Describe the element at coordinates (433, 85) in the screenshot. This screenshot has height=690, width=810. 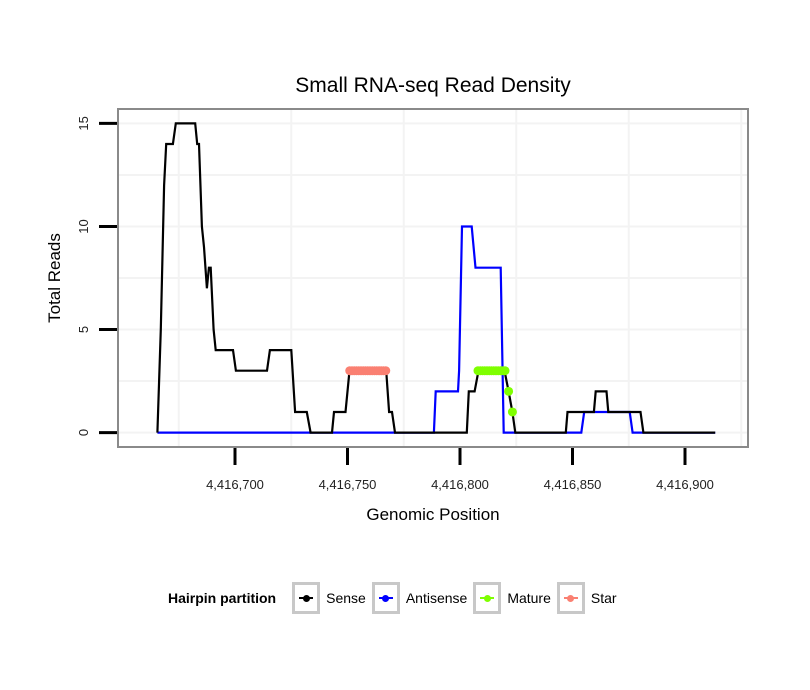
I see `chart-title: Small RNA-seq Read Density` at that location.